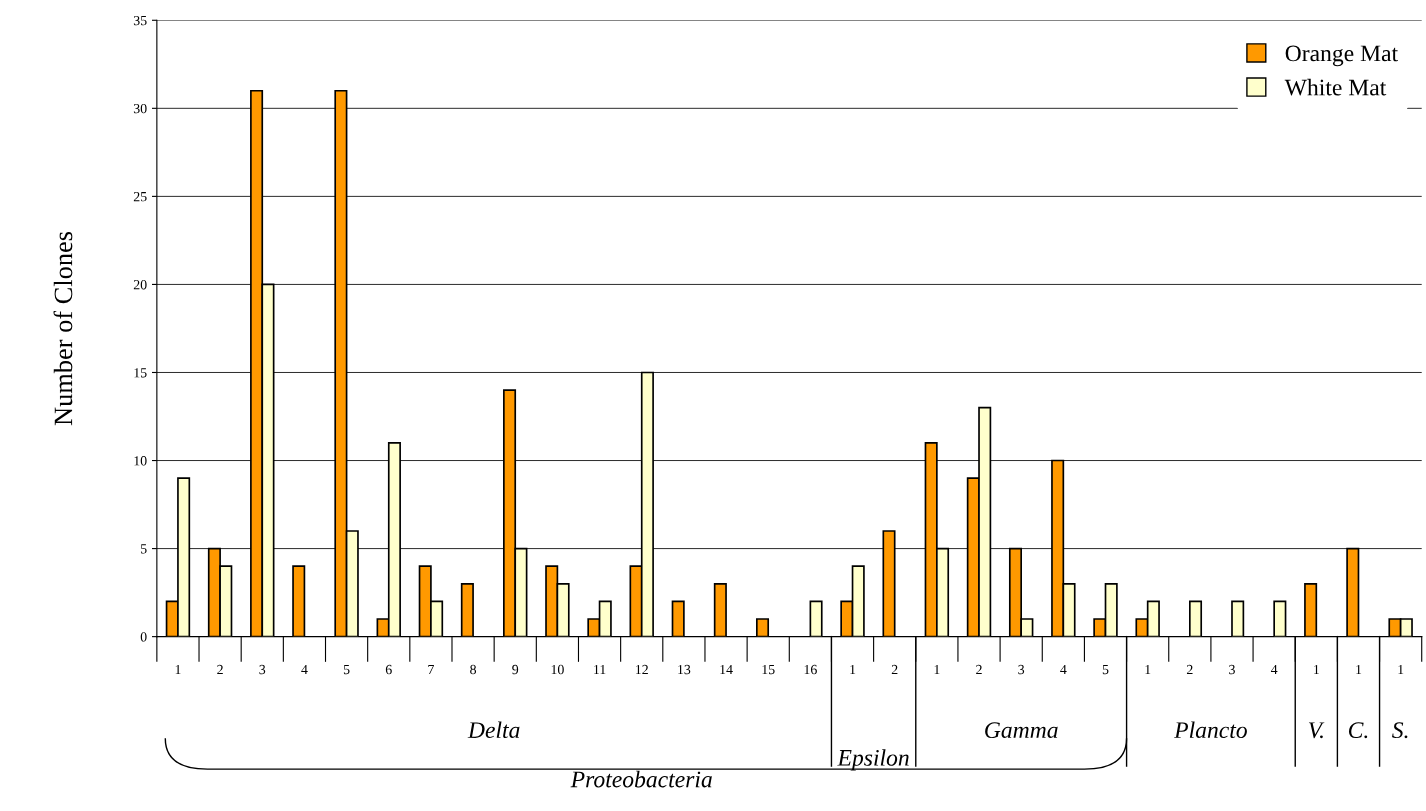 The height and width of the screenshot is (811, 1426). Describe the element at coordinates (557, 669) in the screenshot. I see `x-tick-label: 10` at that location.